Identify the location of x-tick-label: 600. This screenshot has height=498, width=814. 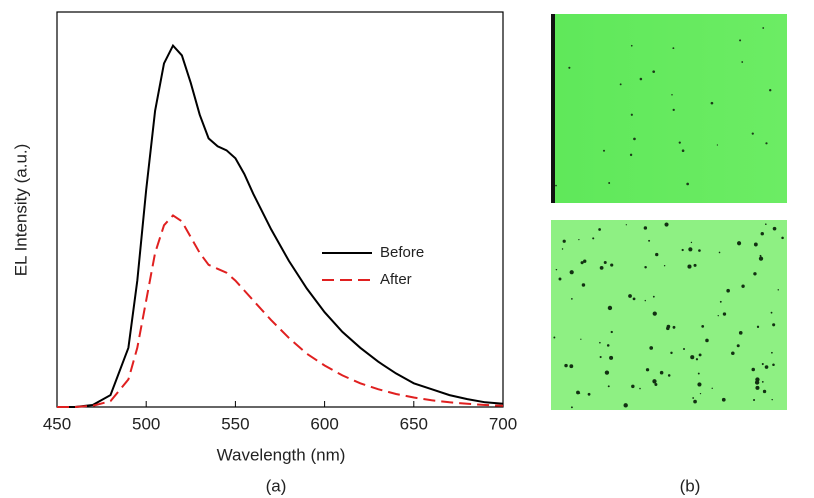
(324, 423).